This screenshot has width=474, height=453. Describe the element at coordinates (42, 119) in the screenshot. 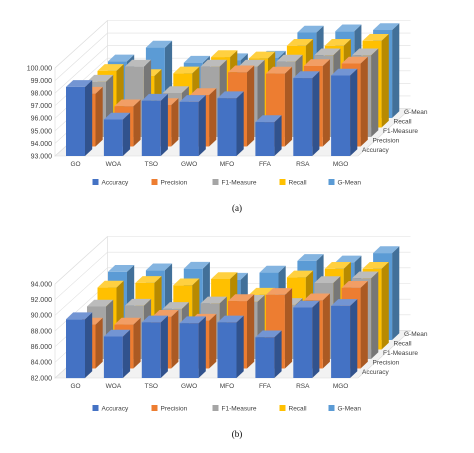

I see `y-tick-label: 96.000` at that location.